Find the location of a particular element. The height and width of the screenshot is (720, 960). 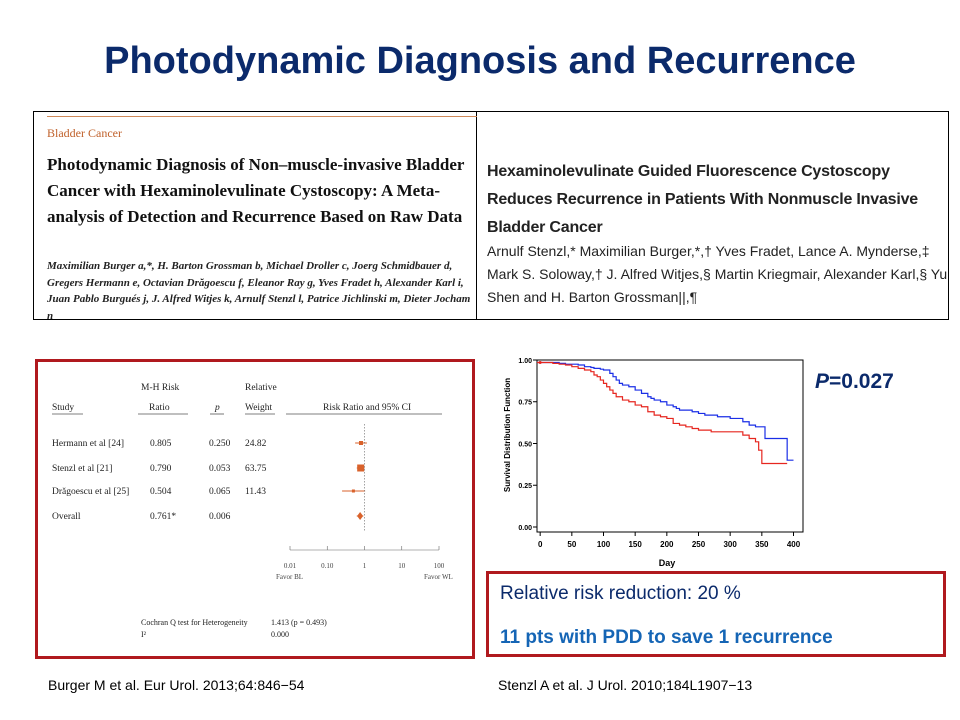

header-ratio-bottom: Ratio is located at coordinates (159, 408).